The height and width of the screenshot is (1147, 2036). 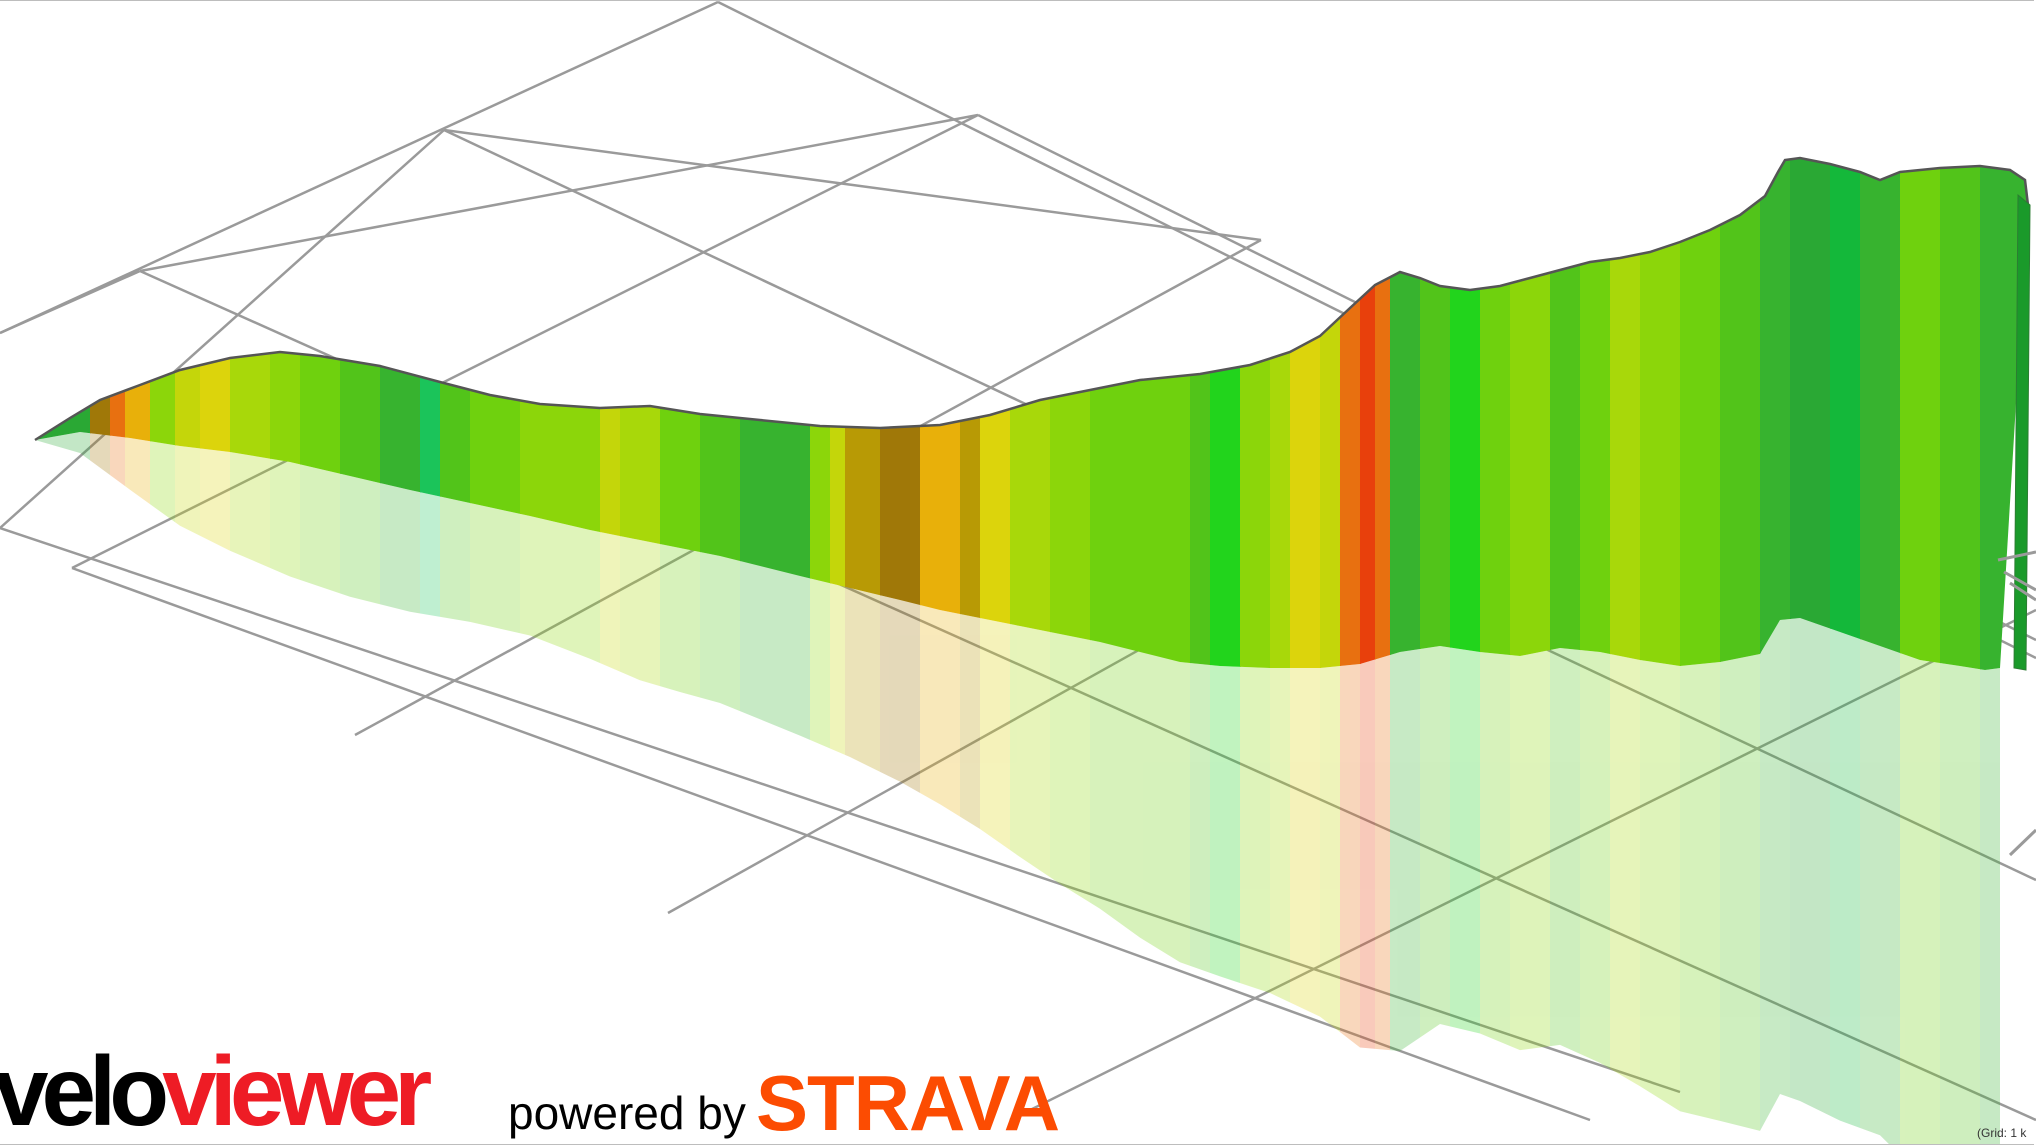 What do you see at coordinates (2002, 1133) in the screenshot?
I see `grid-scale-note: (Grid: 1 k` at bounding box center [2002, 1133].